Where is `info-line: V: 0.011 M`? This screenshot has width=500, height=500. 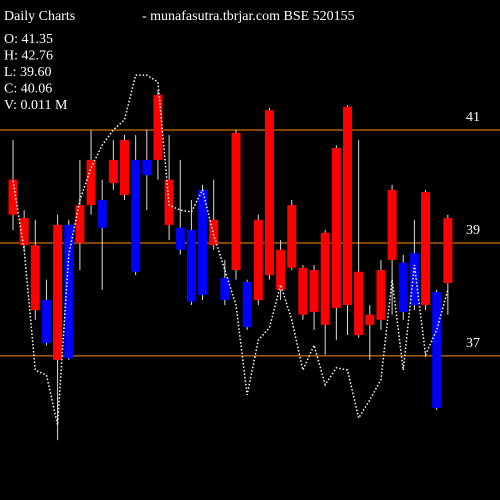 info-line: V: 0.011 M is located at coordinates (36, 105).